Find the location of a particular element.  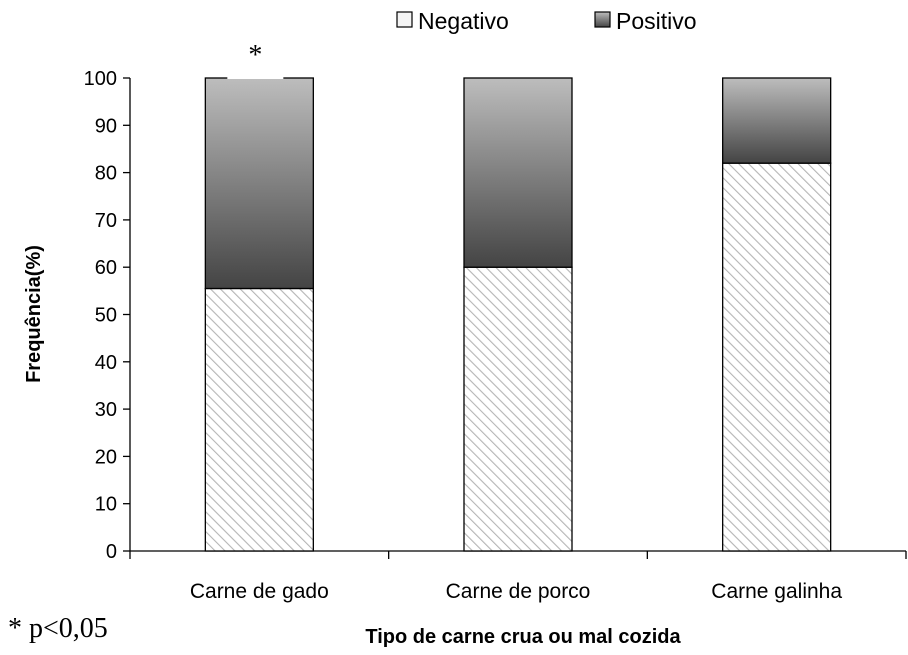

y-tick-label: 10 is located at coordinates (106, 505).